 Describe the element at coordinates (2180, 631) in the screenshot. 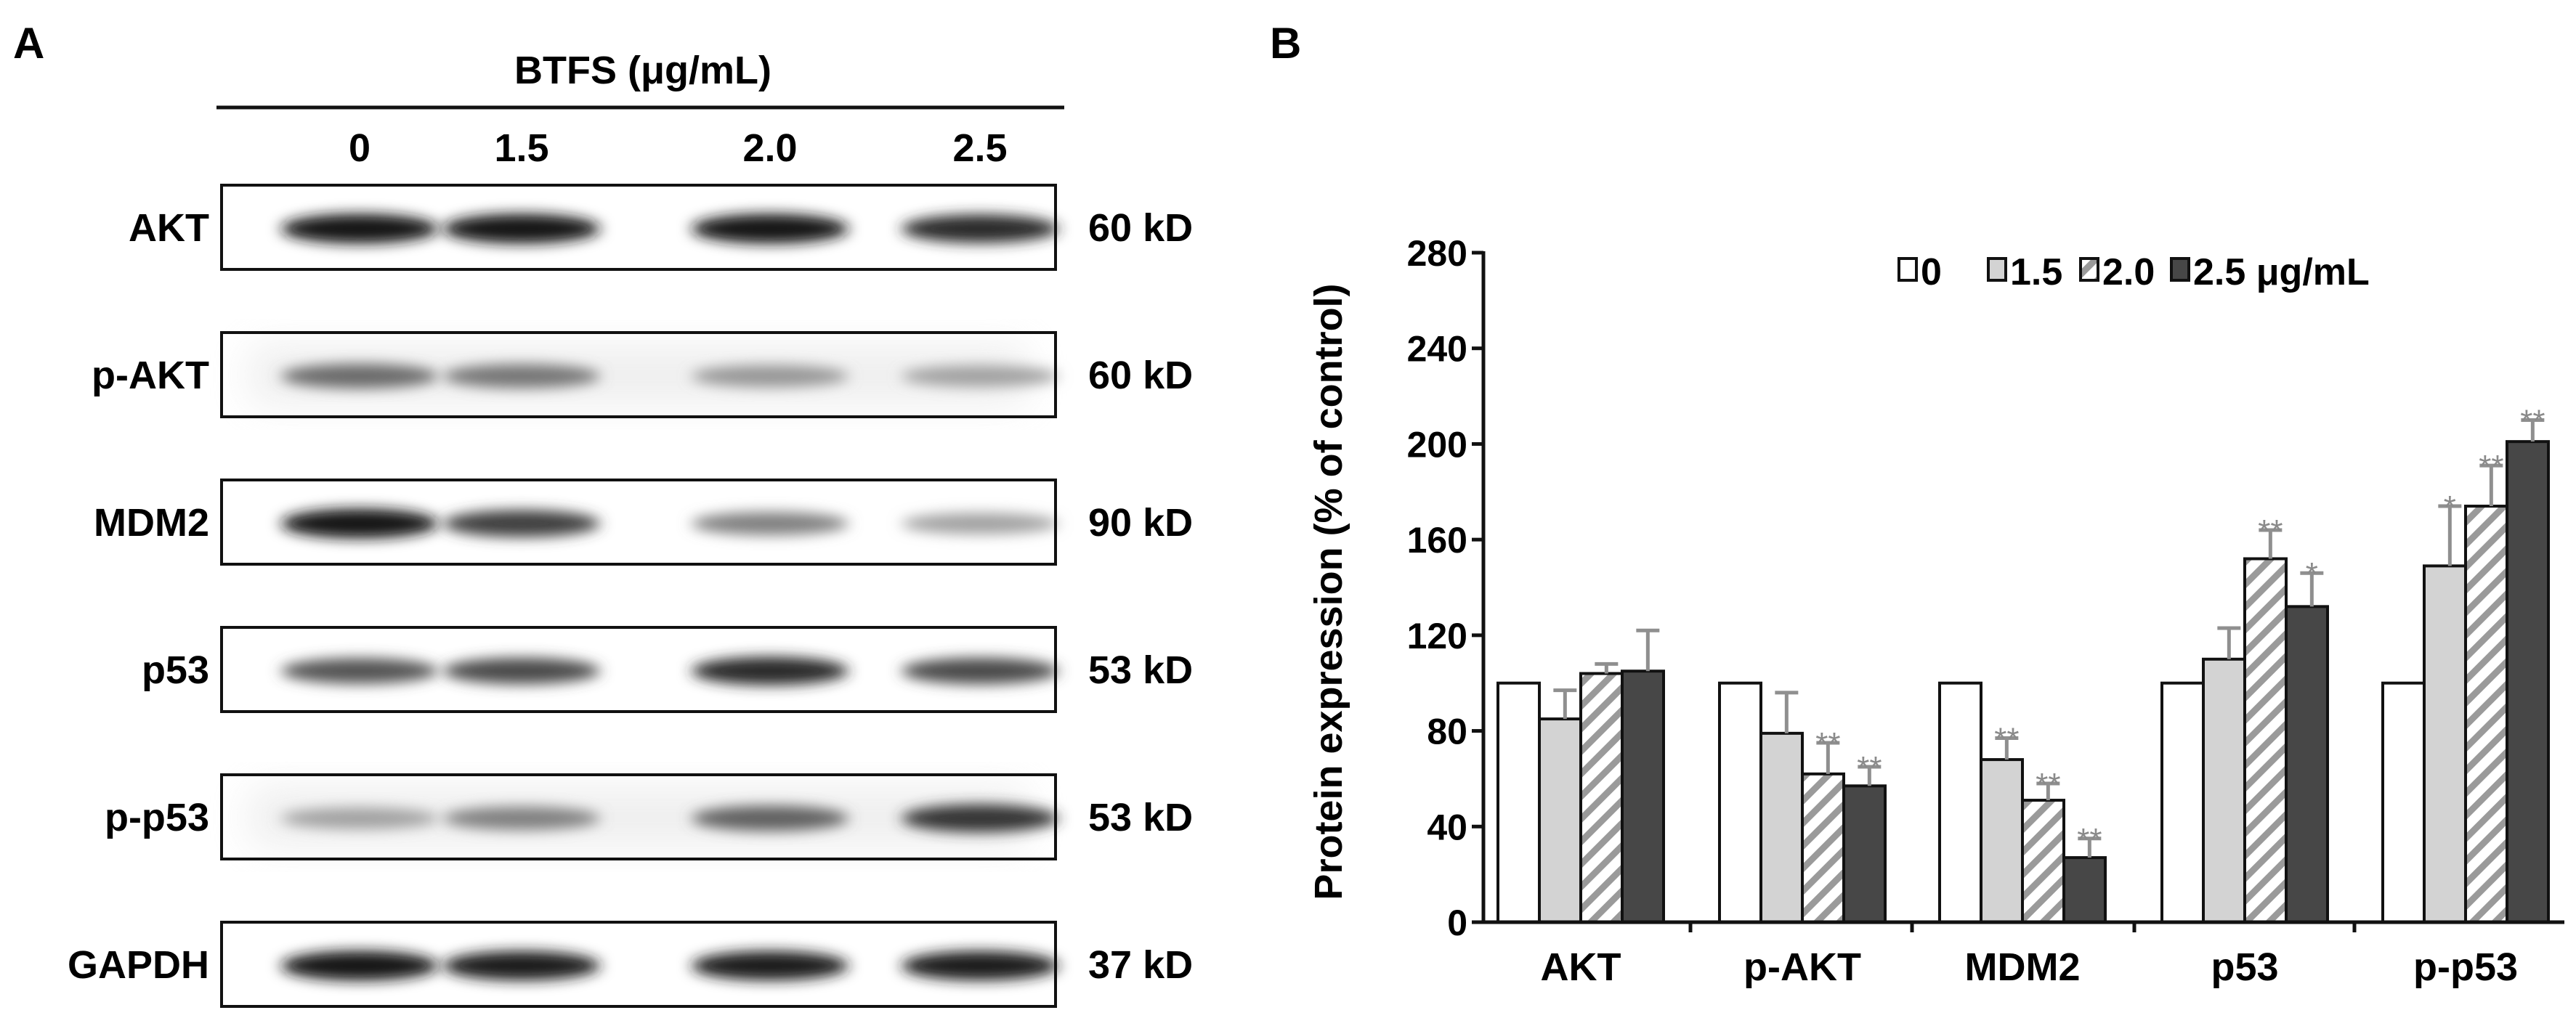

I see `significance-markers: ******************` at that location.